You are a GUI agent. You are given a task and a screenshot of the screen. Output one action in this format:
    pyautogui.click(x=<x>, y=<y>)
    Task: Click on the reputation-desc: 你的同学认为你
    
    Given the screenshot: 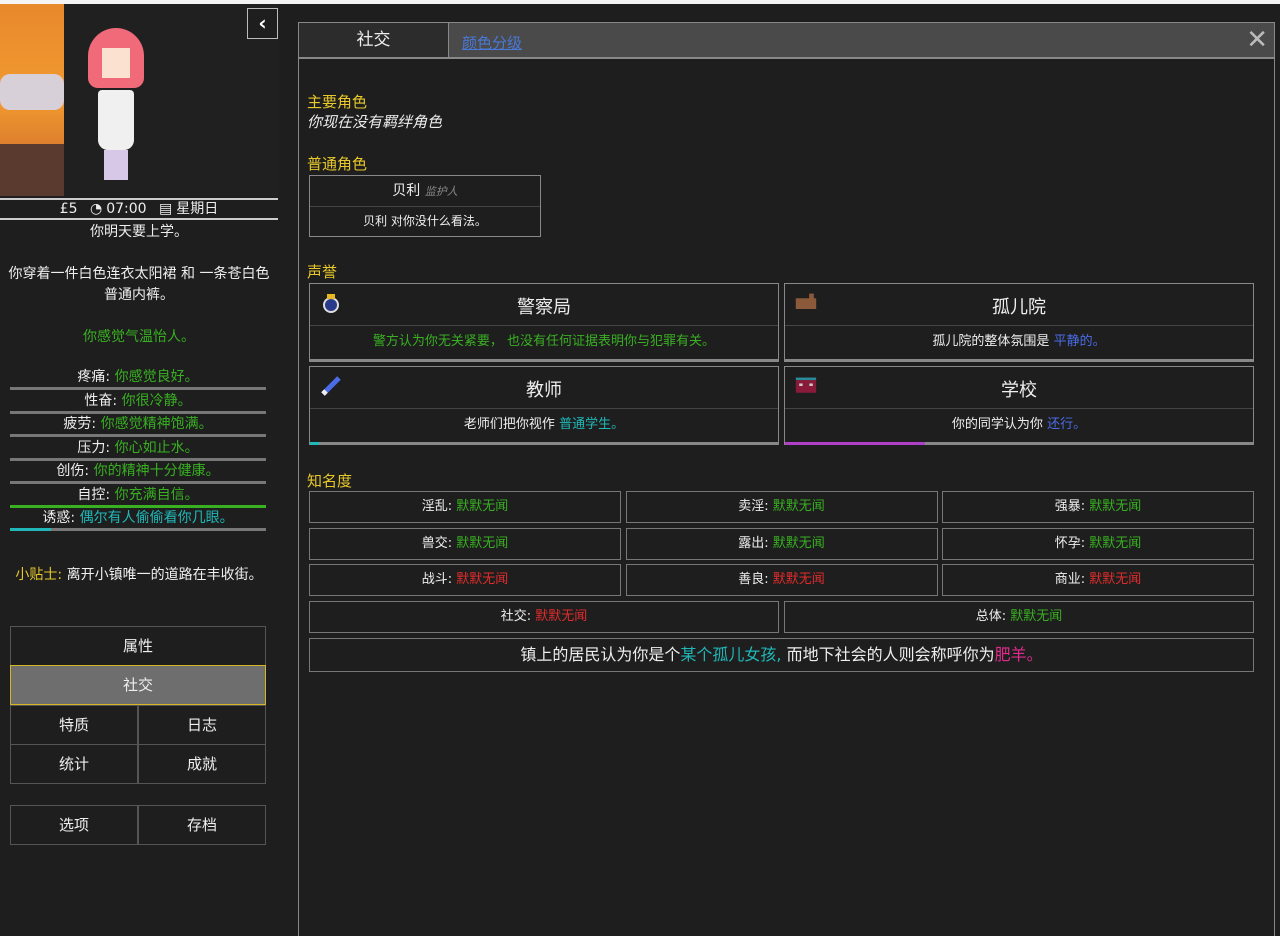 What is the action you would take?
    pyautogui.click(x=999, y=424)
    